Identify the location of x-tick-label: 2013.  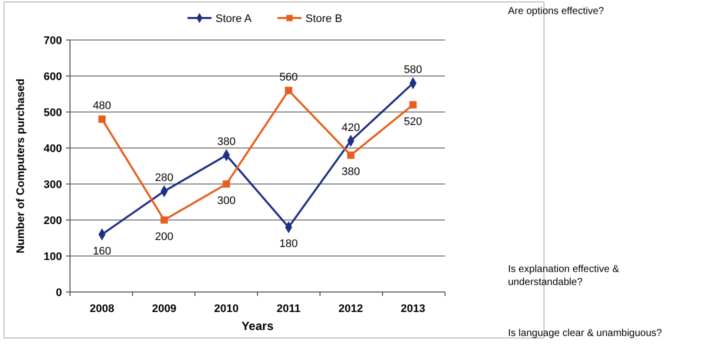
(413, 309).